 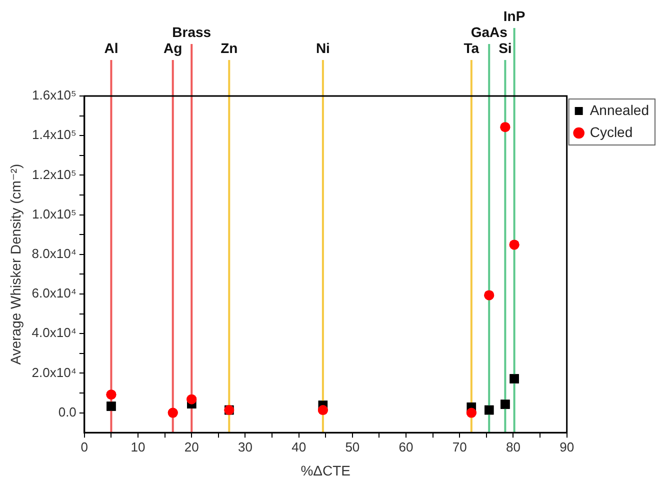 What do you see at coordinates (567, 447) in the screenshot?
I see `x-tick-label: 90` at bounding box center [567, 447].